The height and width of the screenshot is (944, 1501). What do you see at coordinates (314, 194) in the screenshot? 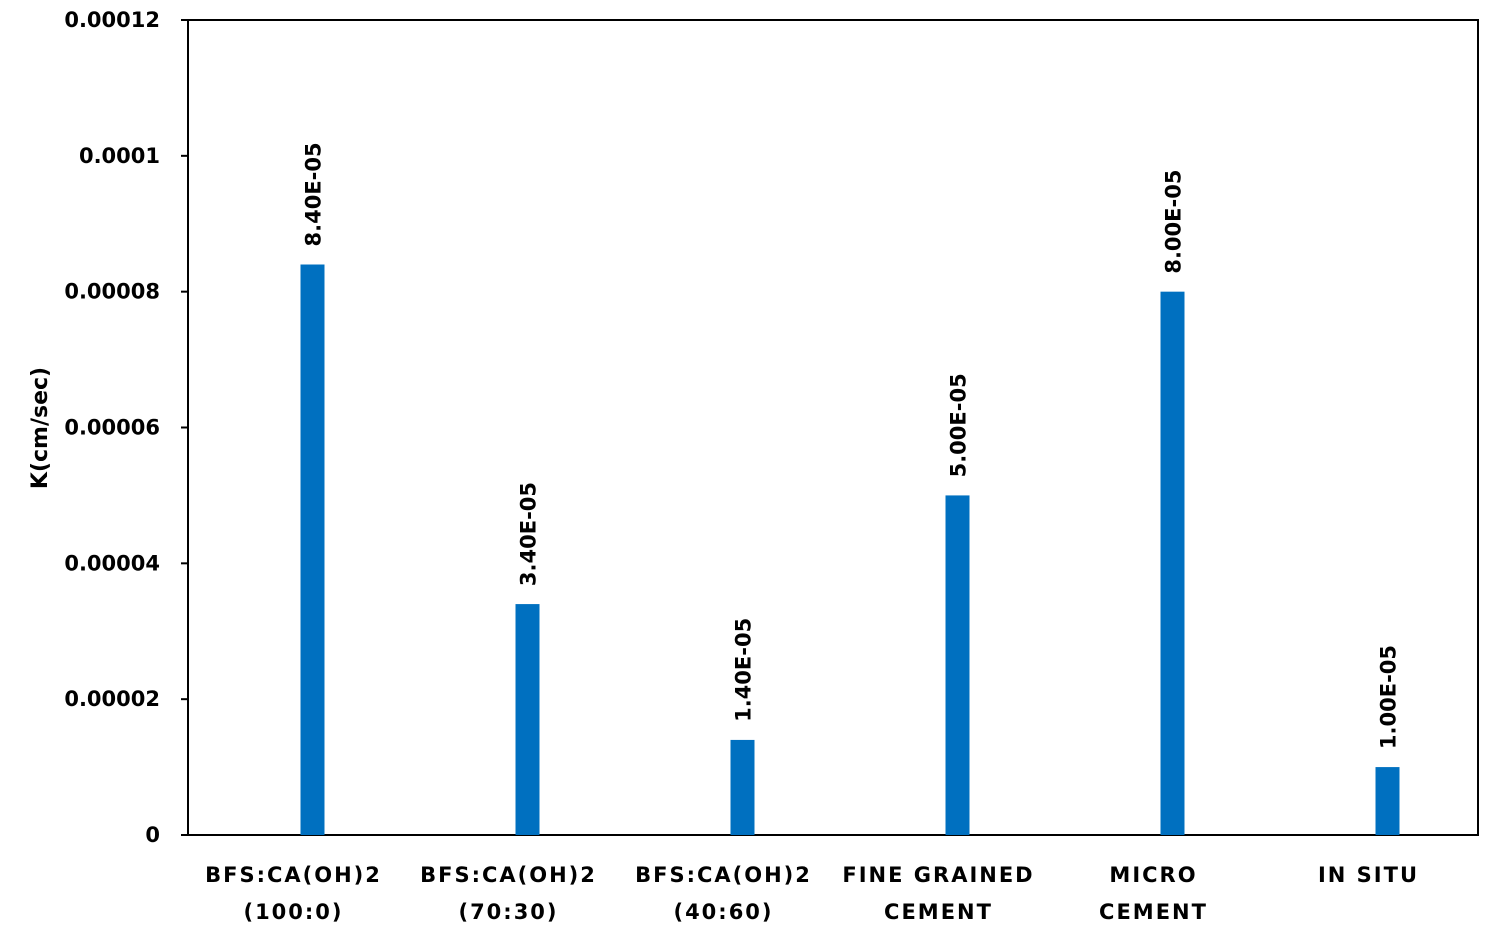
I see `data-label: 8.40E-05` at bounding box center [314, 194].